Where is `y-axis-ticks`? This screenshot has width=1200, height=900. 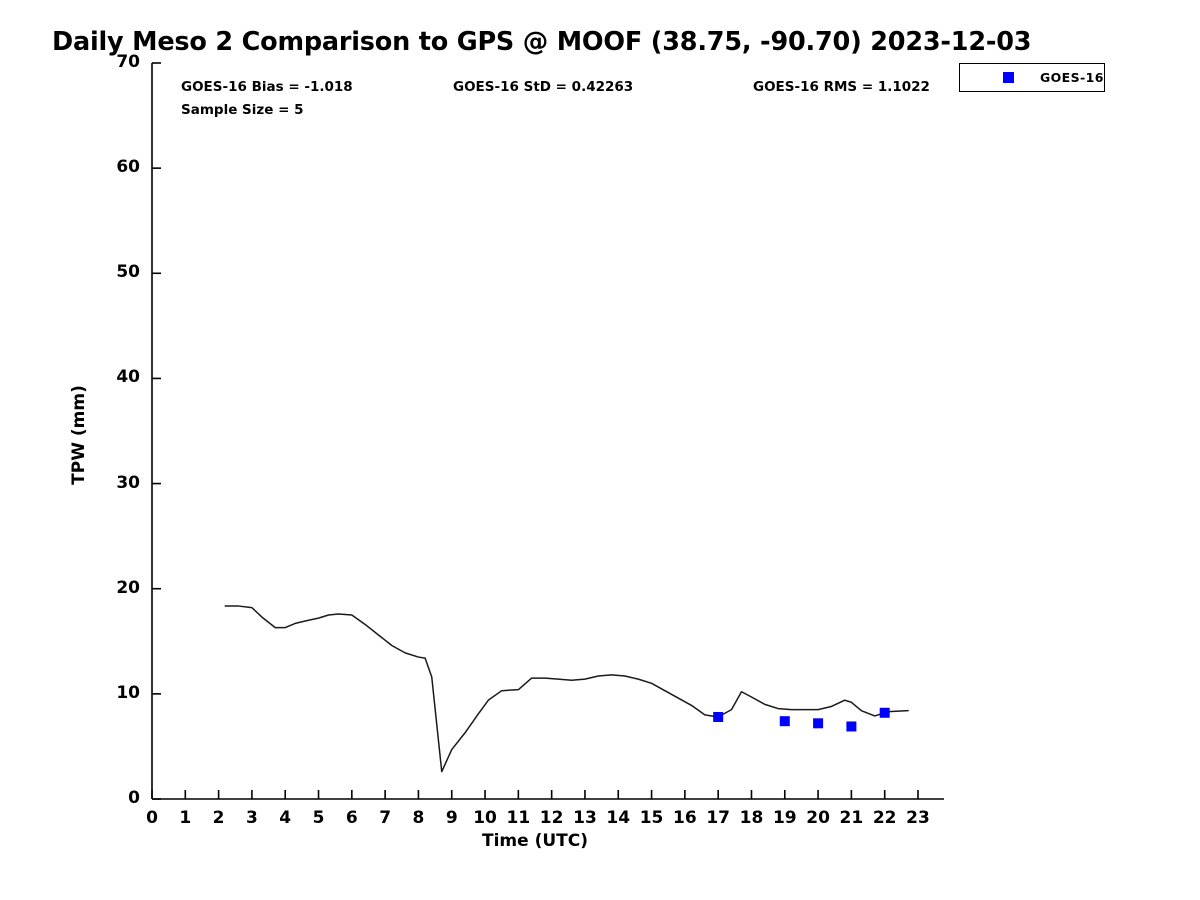 y-axis-ticks is located at coordinates (156, 431).